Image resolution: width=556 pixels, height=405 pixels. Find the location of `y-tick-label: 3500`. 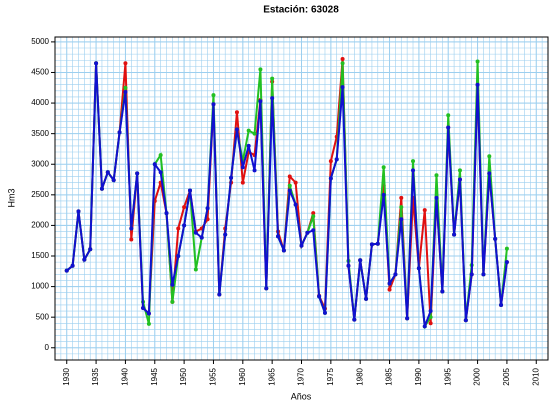

y-tick-label: 3500 is located at coordinates (40, 133).